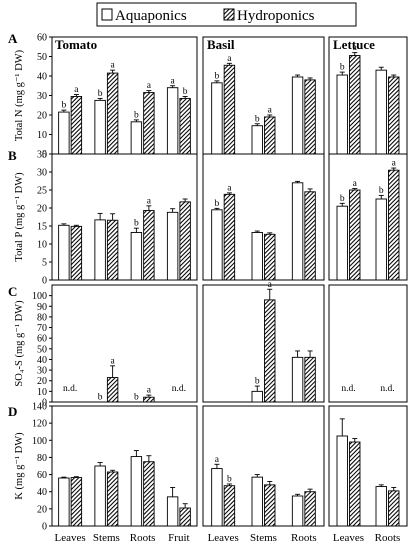 This screenshot has height=550, width=413. I want to click on crop-title-lettuce: Lettuce, so click(354, 44).